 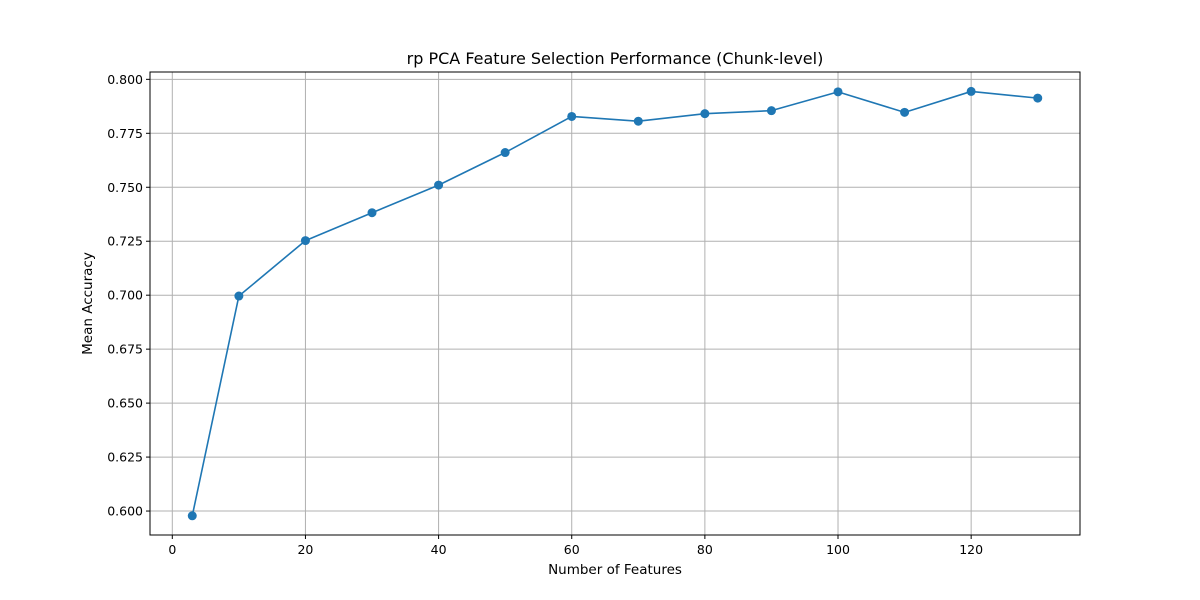 What do you see at coordinates (971, 549) in the screenshot?
I see `x-tick-label: 120` at bounding box center [971, 549].